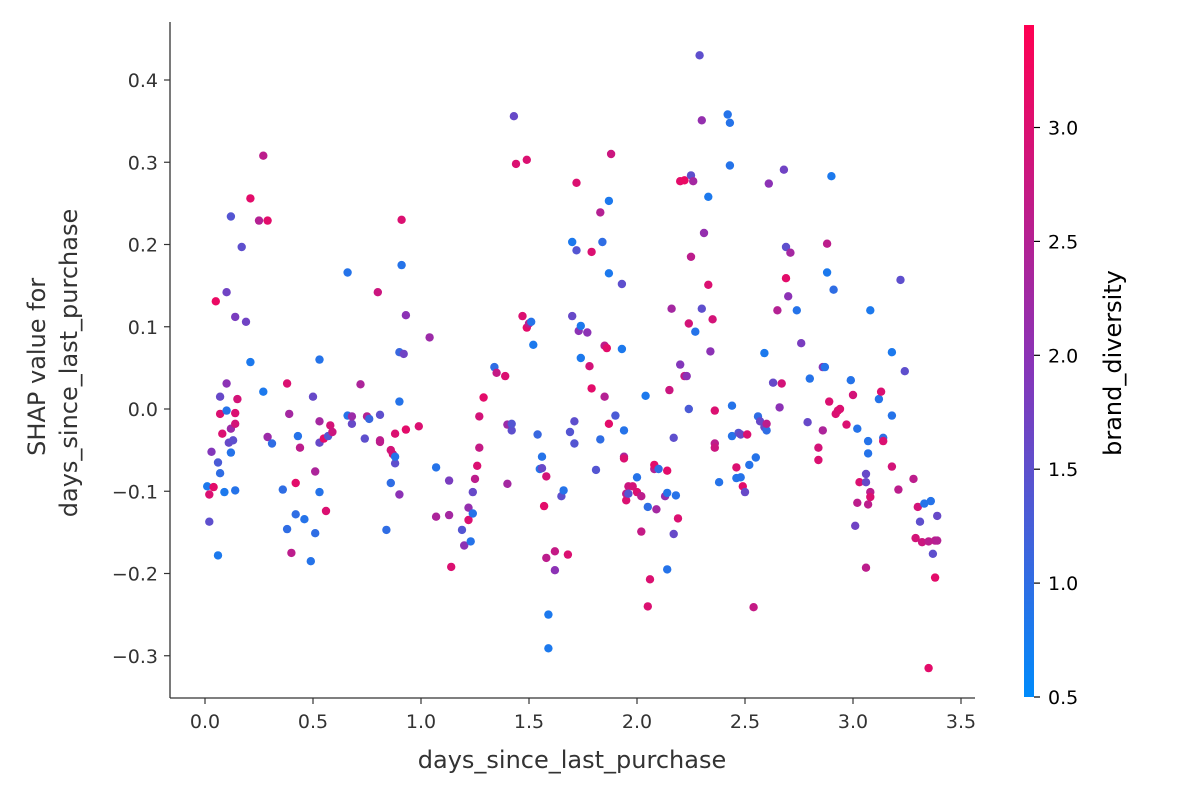 Image resolution: width=1200 pixels, height=800 pixels. What do you see at coordinates (1056, 413) in the screenshot?
I see `colorbar-ticks: 0.5 1.0 1.5 2.0 2.5 3.0` at bounding box center [1056, 413].